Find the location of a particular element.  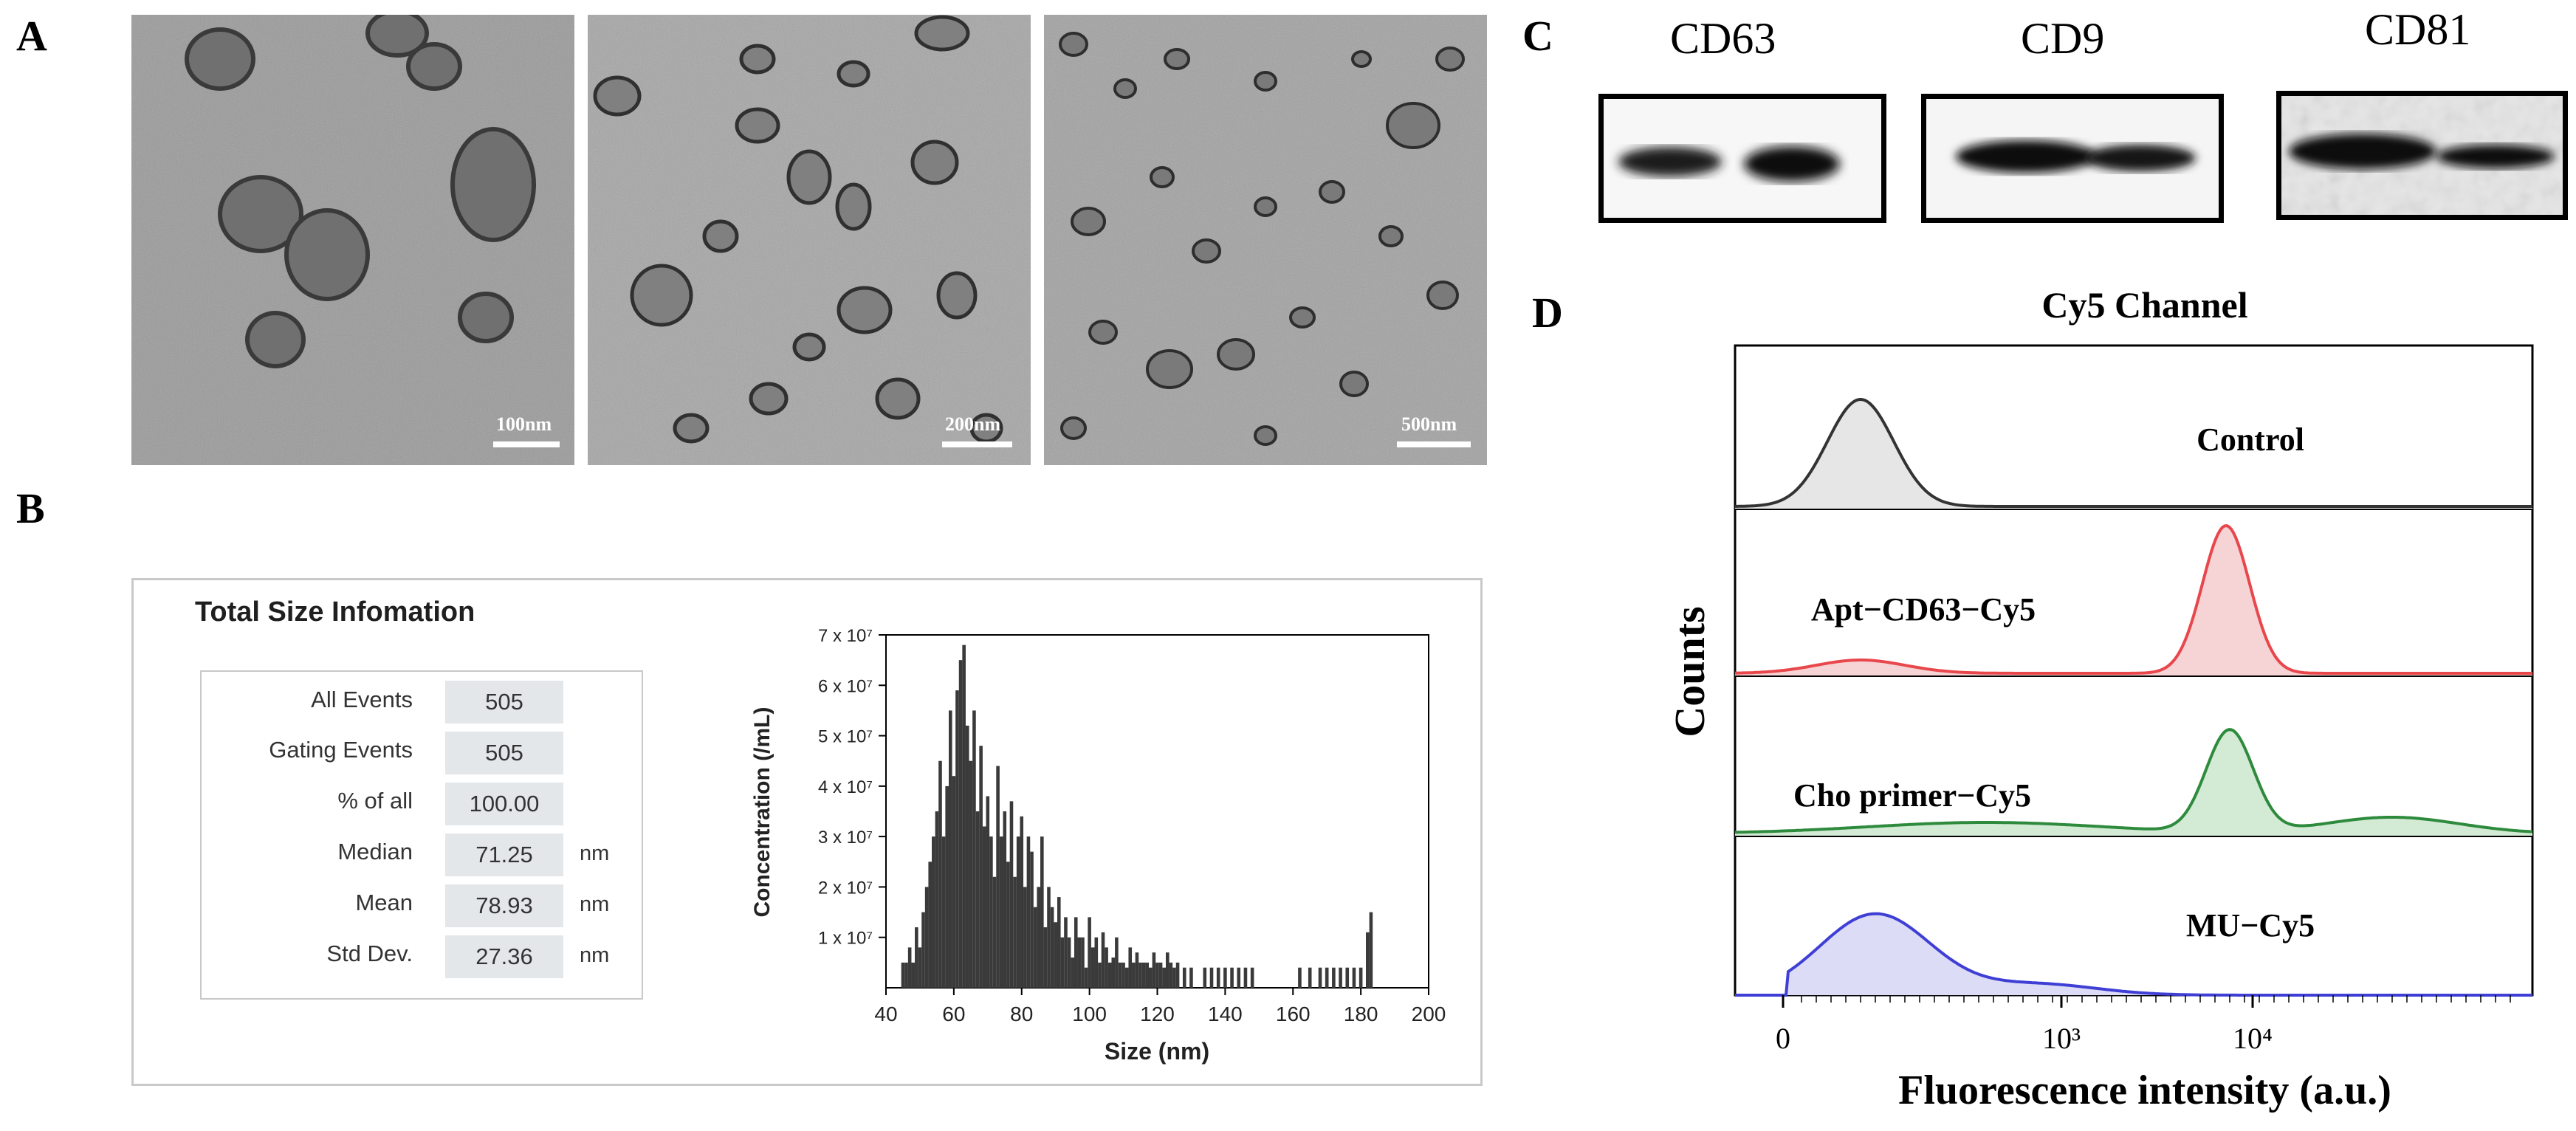

panel-label-c: C is located at coordinates (1537, 36).